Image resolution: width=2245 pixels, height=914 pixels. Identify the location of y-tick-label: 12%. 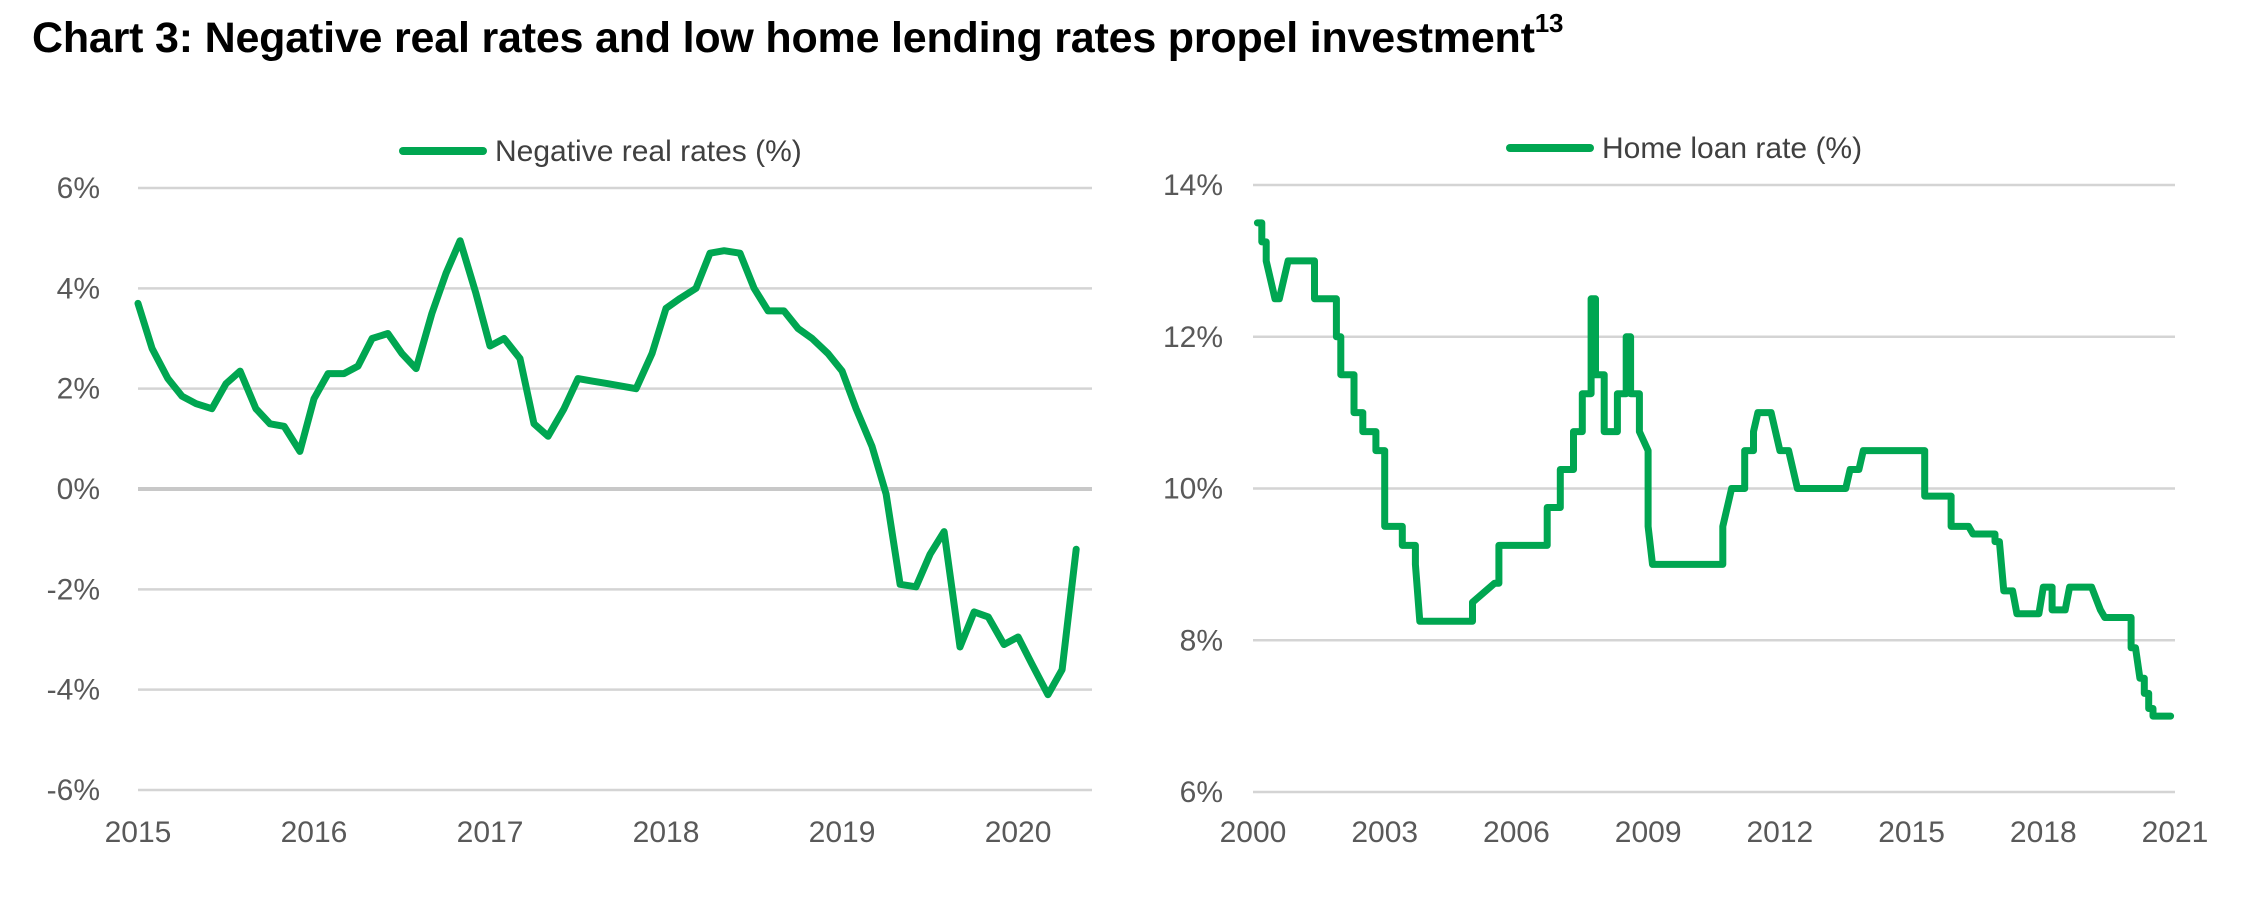
(1193, 337).